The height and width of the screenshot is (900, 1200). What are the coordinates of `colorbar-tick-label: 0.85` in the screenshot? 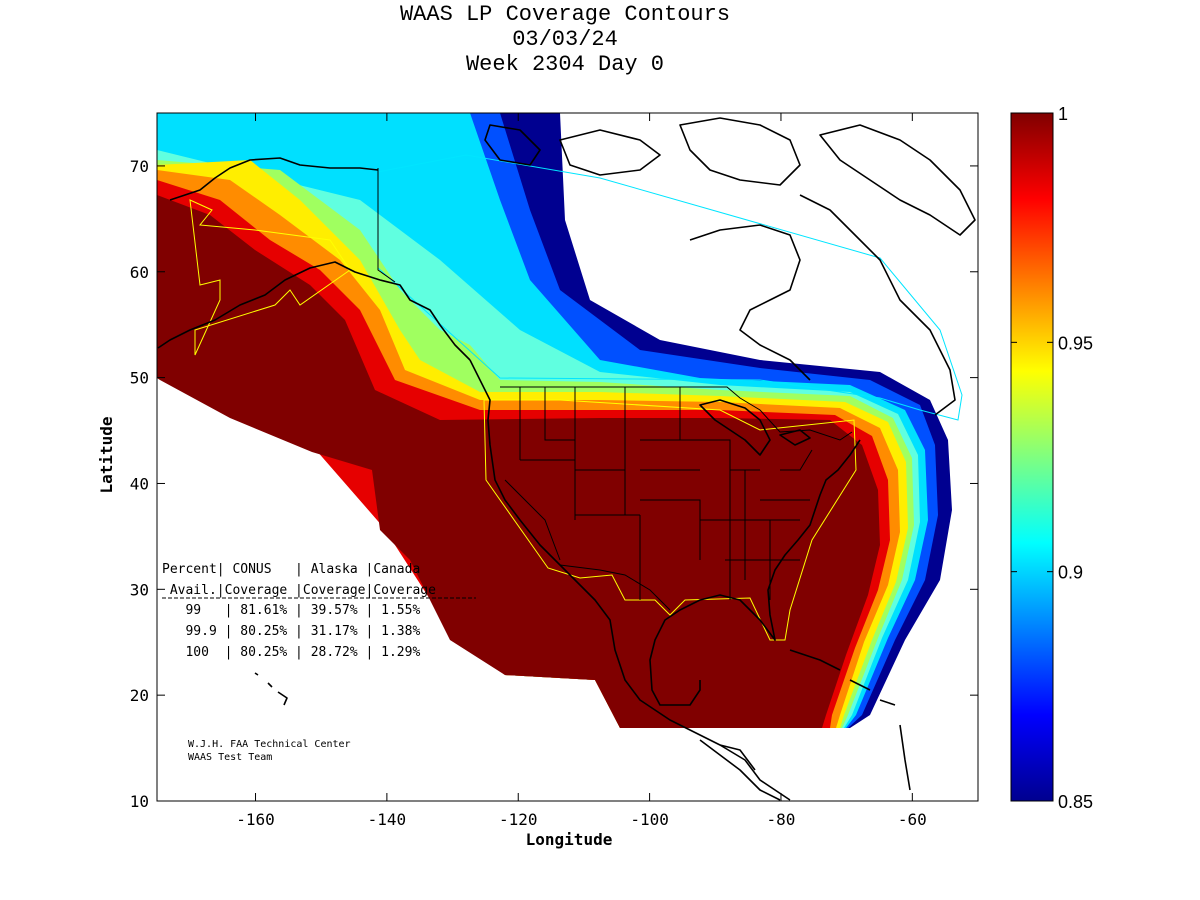 It's located at (1075, 802).